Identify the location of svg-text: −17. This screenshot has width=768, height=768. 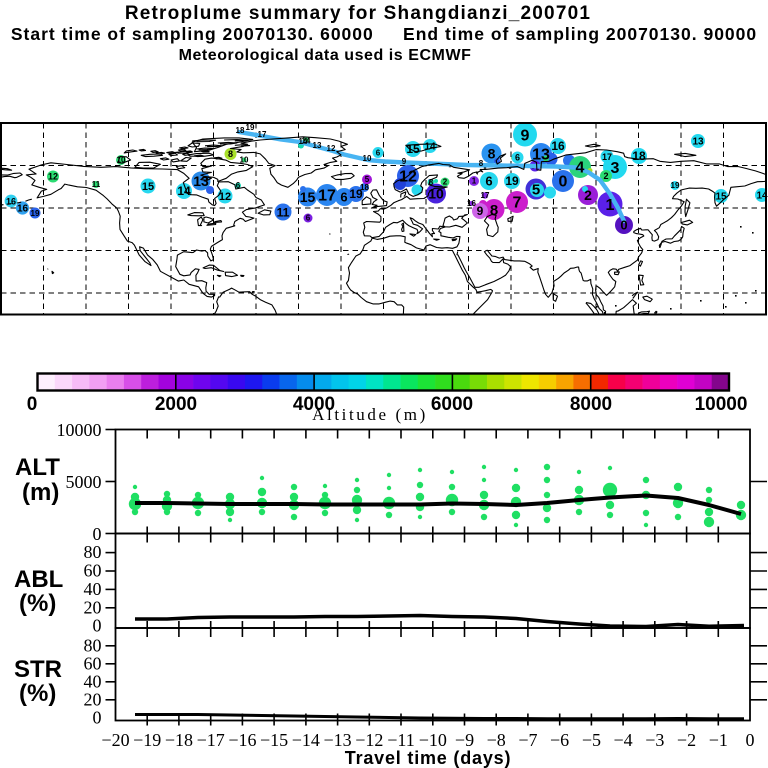
(211, 740).